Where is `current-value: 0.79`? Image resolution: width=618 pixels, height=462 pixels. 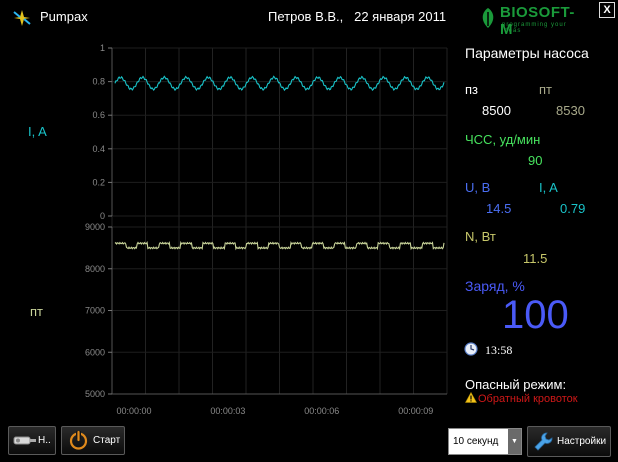 current-value: 0.79 is located at coordinates (573, 208).